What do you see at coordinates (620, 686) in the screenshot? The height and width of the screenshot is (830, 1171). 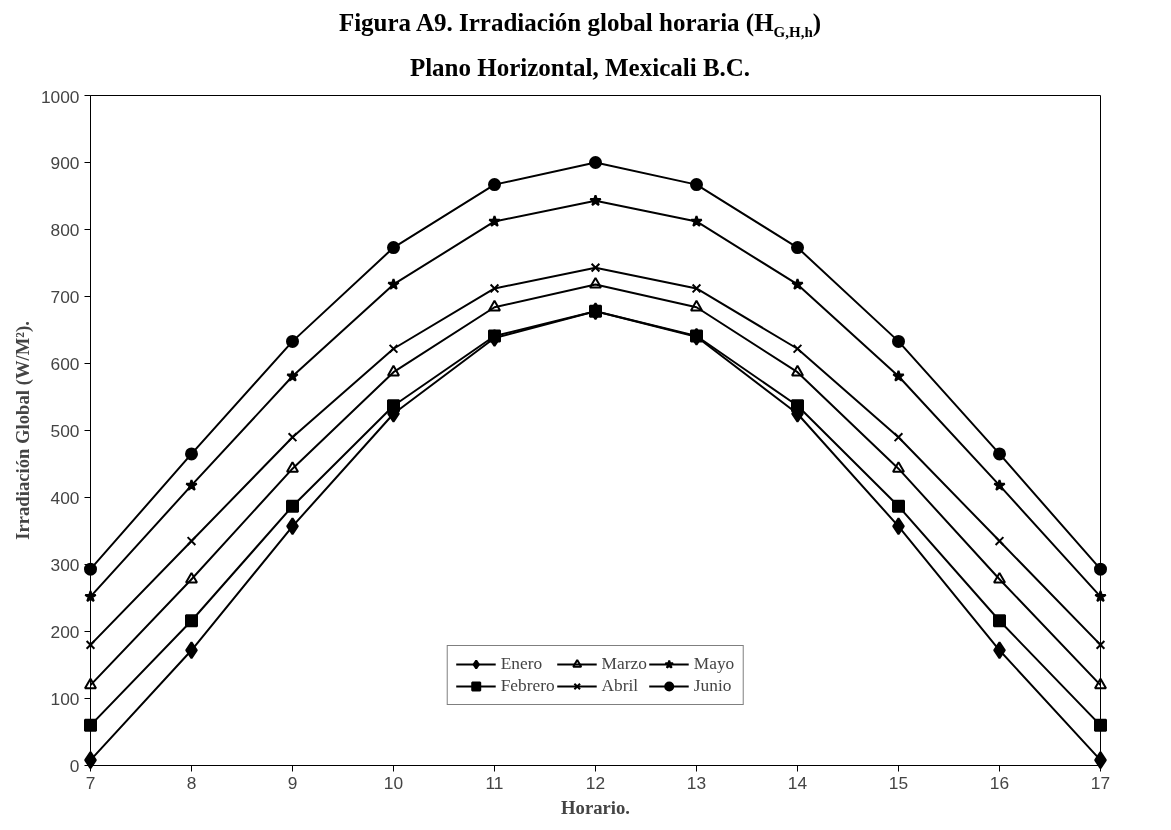 I see `legend-label: Abril` at bounding box center [620, 686].